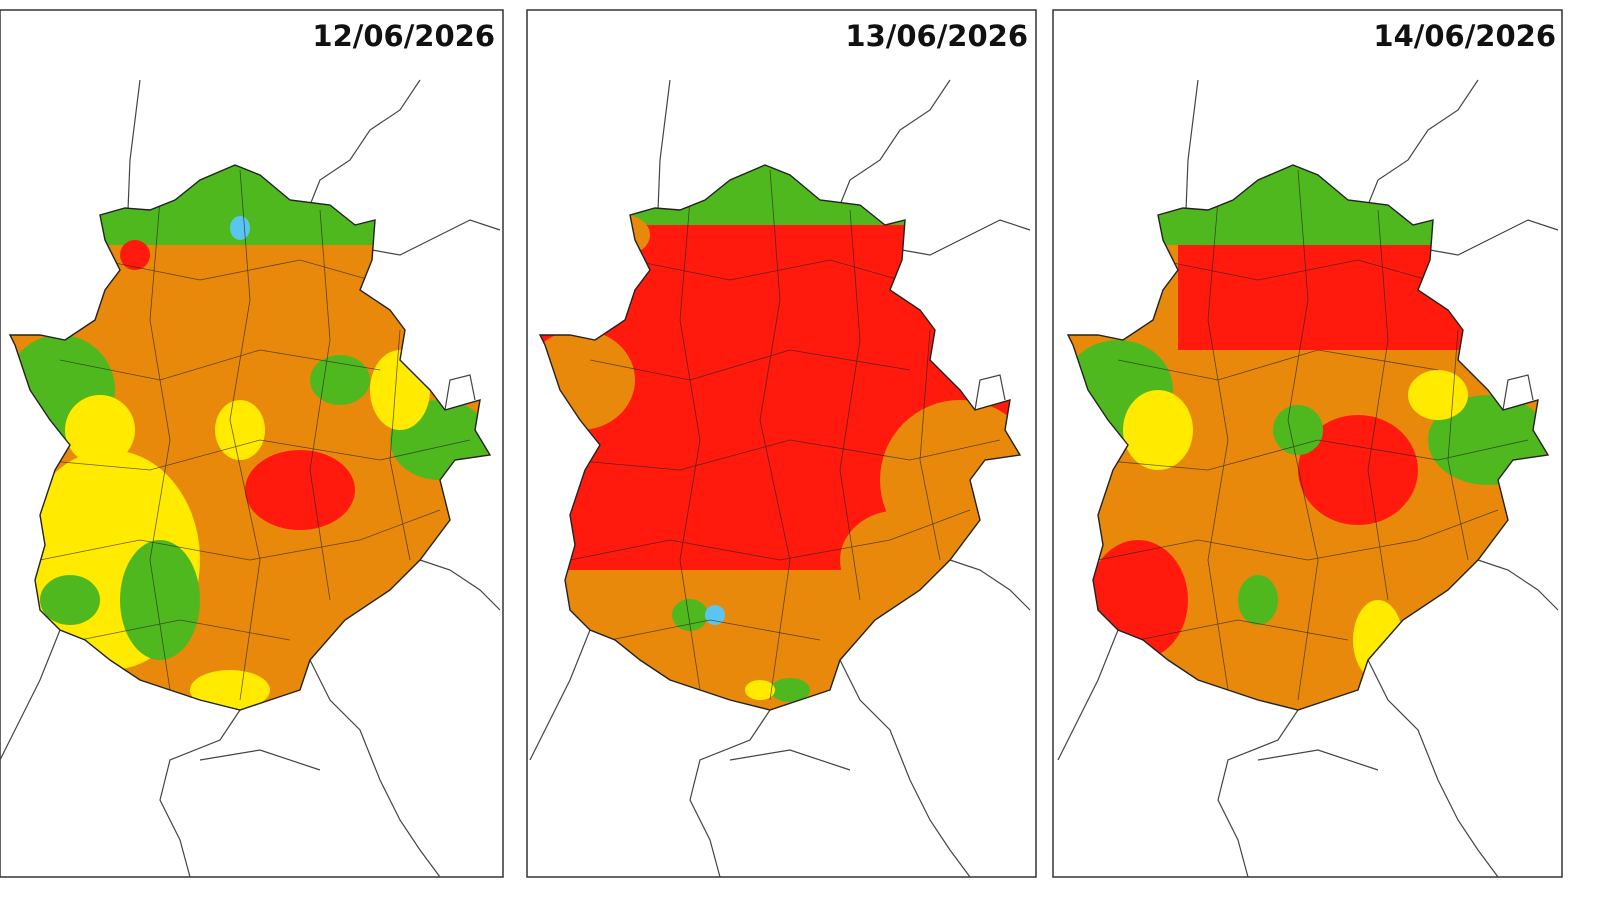 The height and width of the screenshot is (900, 1600). What do you see at coordinates (1464, 36) in the screenshot?
I see `panel-date: 14/06/2026` at bounding box center [1464, 36].